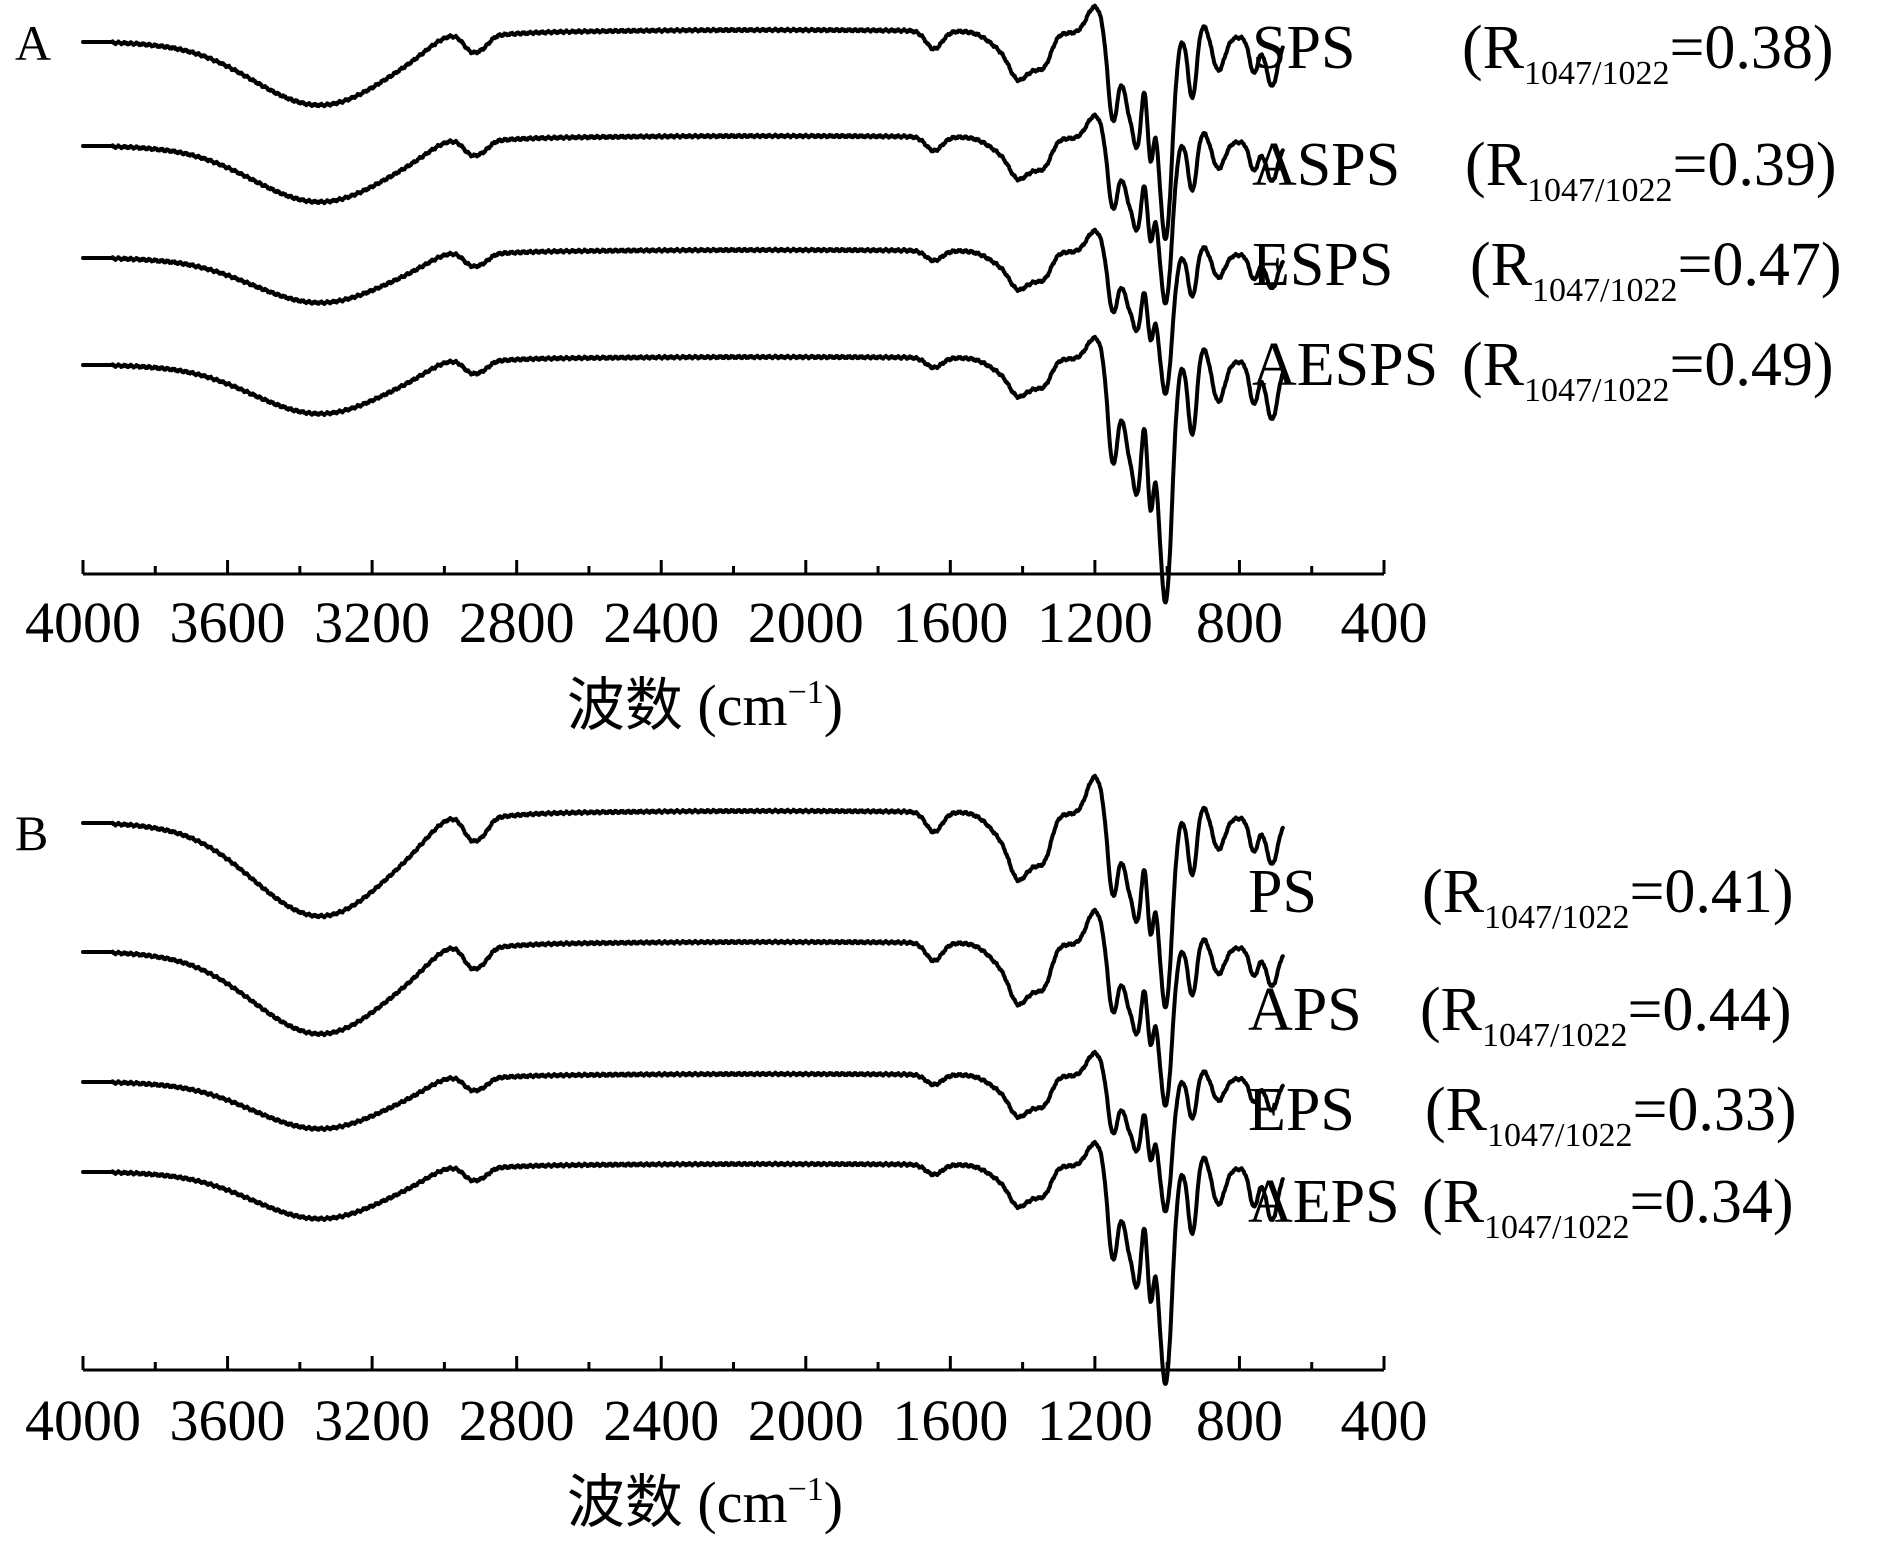 This screenshot has height=1550, width=1890. What do you see at coordinates (1324, 1202) in the screenshot?
I see `legend-name-aeps: AEPS` at bounding box center [1324, 1202].